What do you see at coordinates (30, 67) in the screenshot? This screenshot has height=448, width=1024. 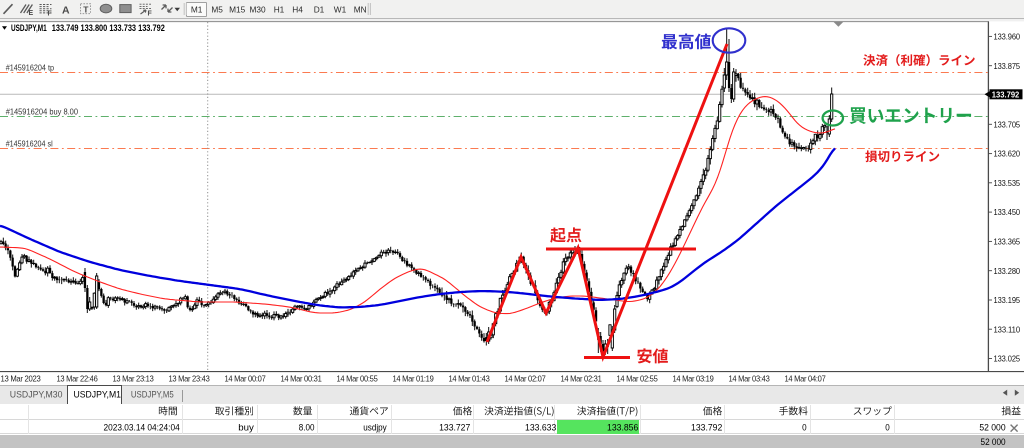 I see `svg-text: #145916204 tp` at bounding box center [30, 67].